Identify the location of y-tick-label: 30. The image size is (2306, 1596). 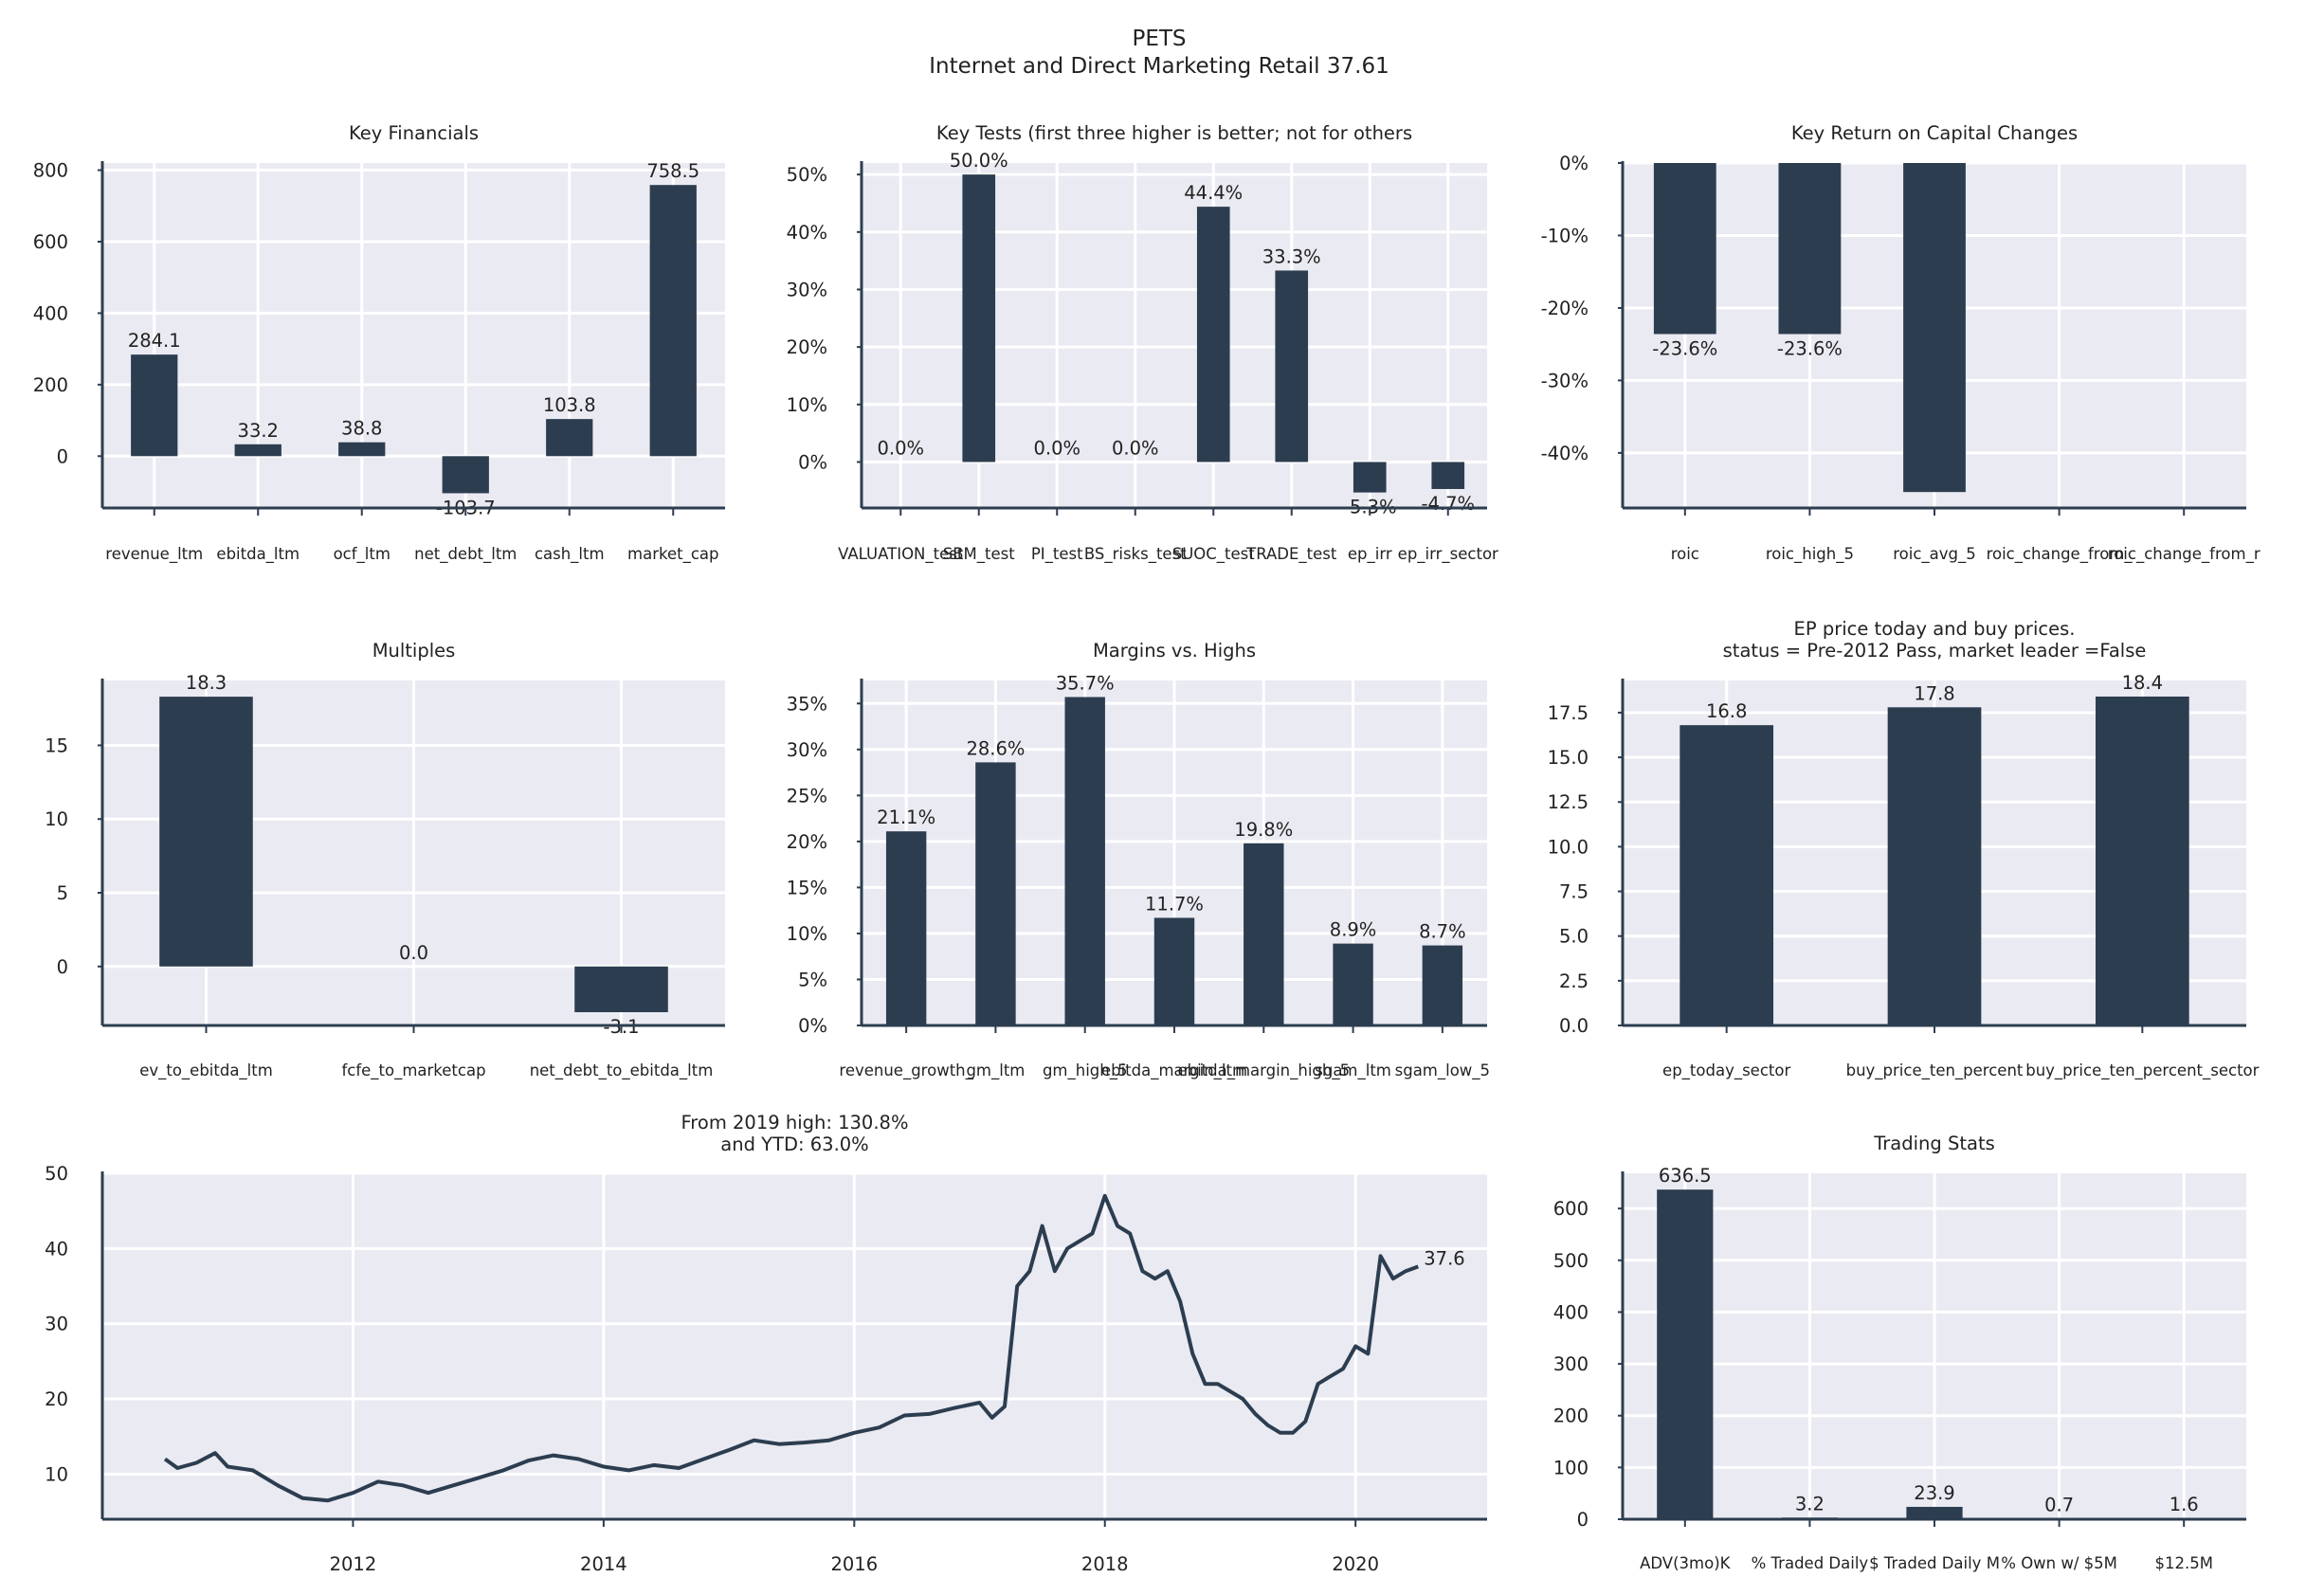
(56, 1325).